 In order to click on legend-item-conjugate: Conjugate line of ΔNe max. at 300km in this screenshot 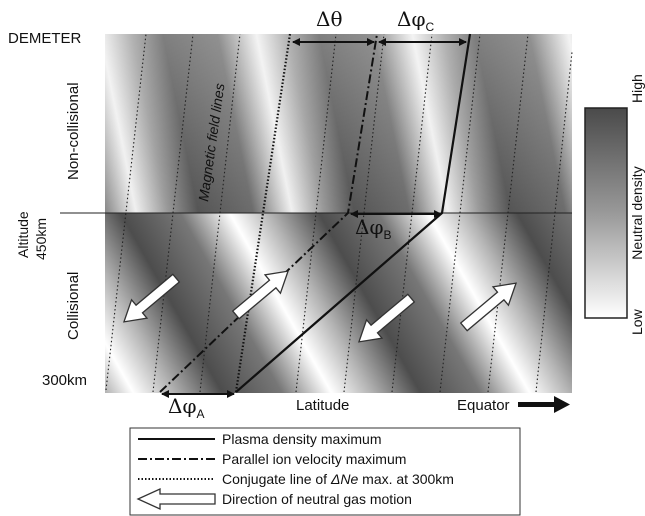, I will do `click(338, 479)`.